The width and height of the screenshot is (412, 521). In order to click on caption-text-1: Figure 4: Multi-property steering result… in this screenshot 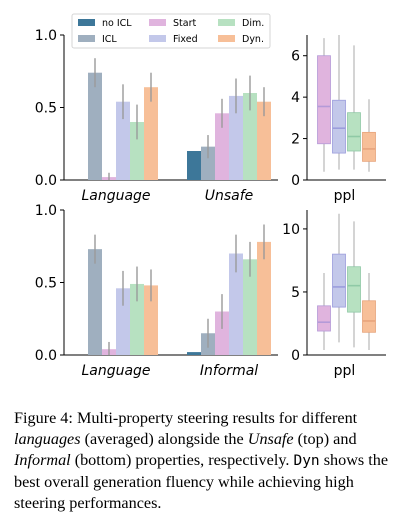, I will do `click(186, 418)`.